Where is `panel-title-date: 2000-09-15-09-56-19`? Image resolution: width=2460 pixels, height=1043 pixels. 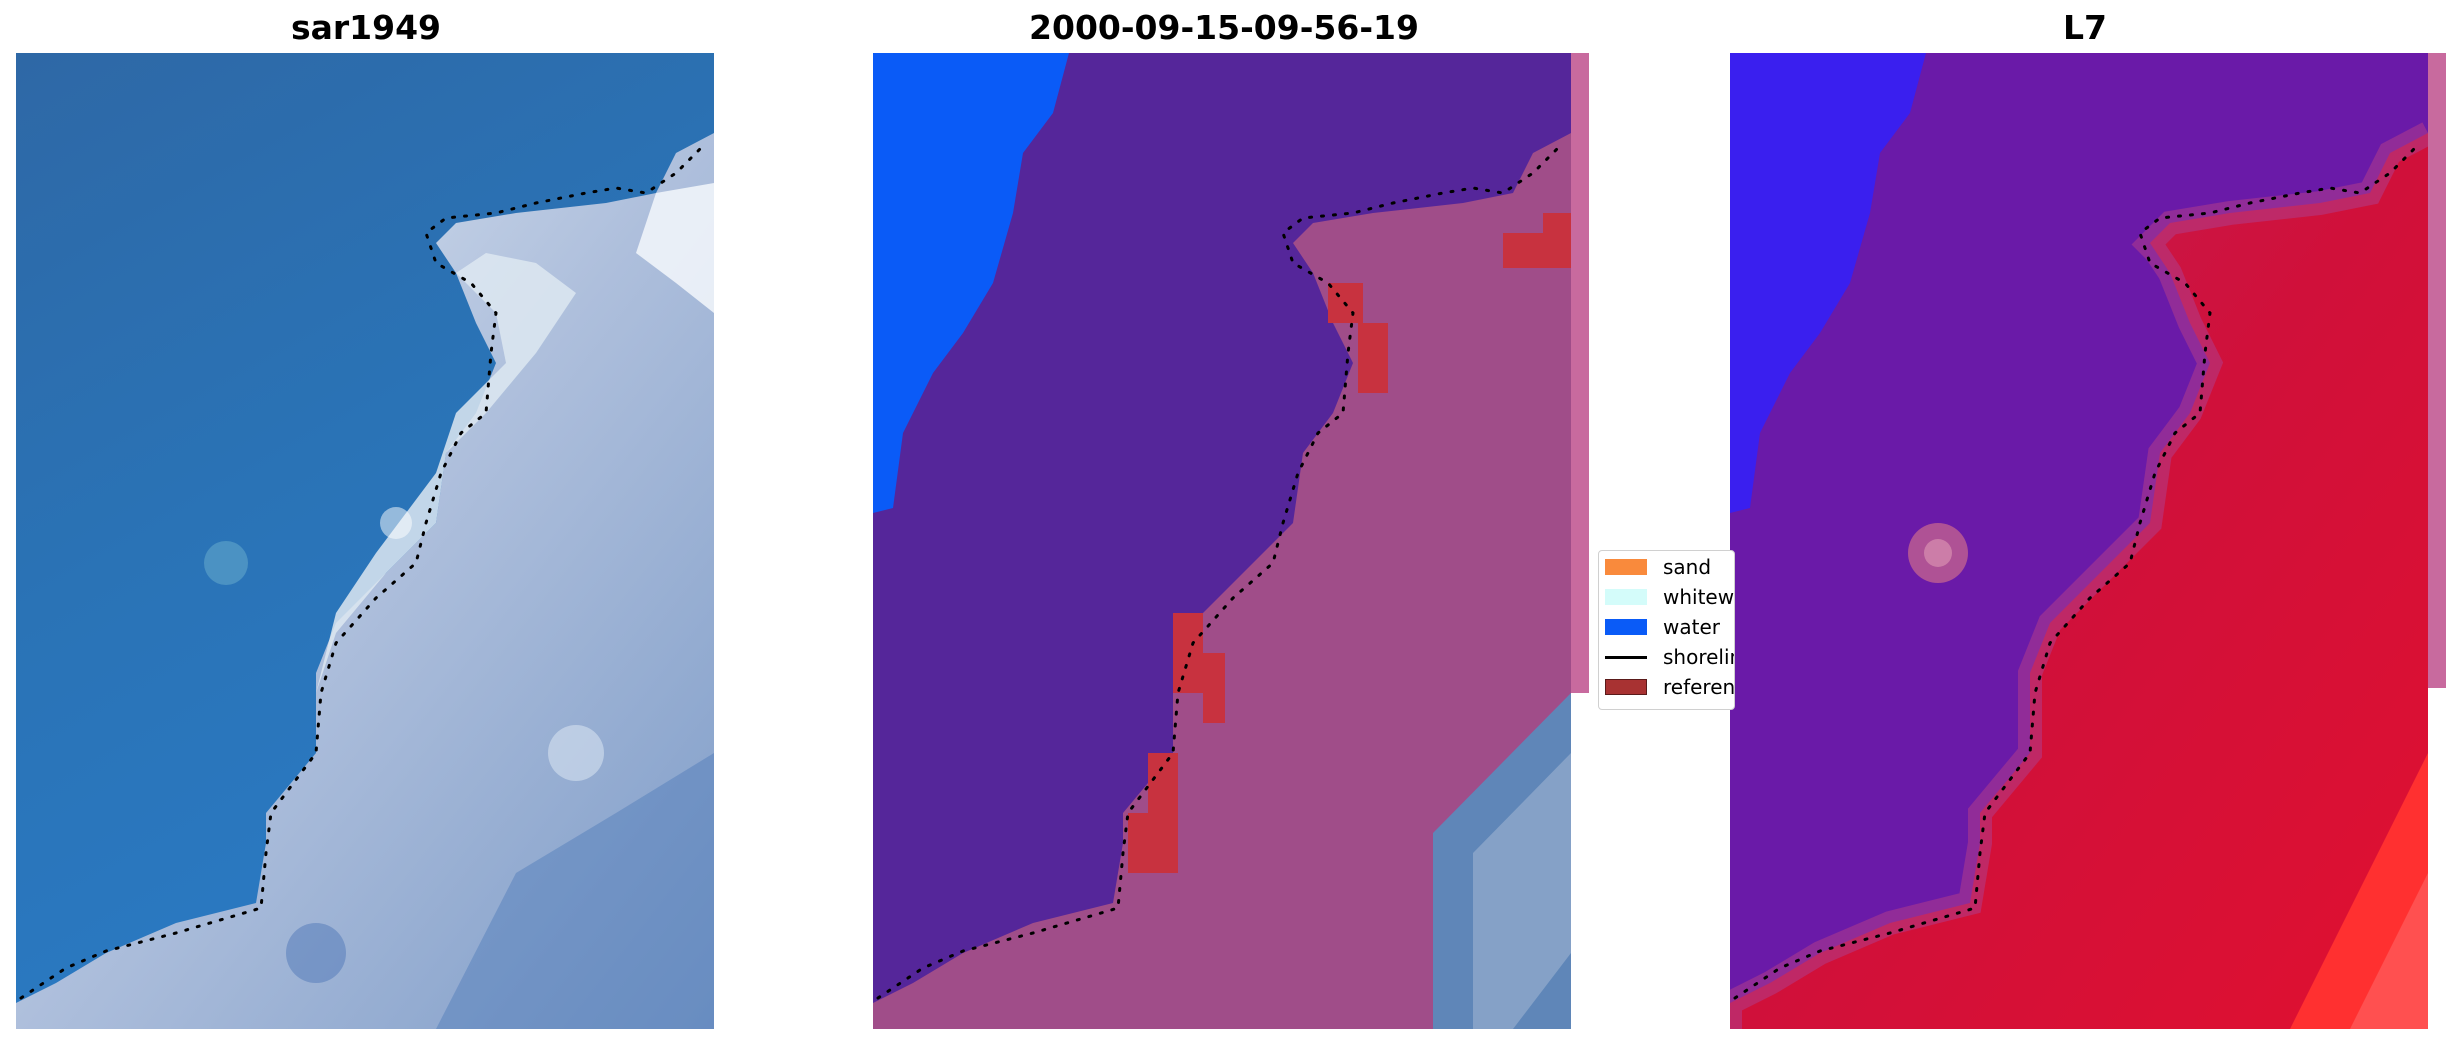
panel-title-date: 2000-09-15-09-56-19 is located at coordinates (1224, 27).